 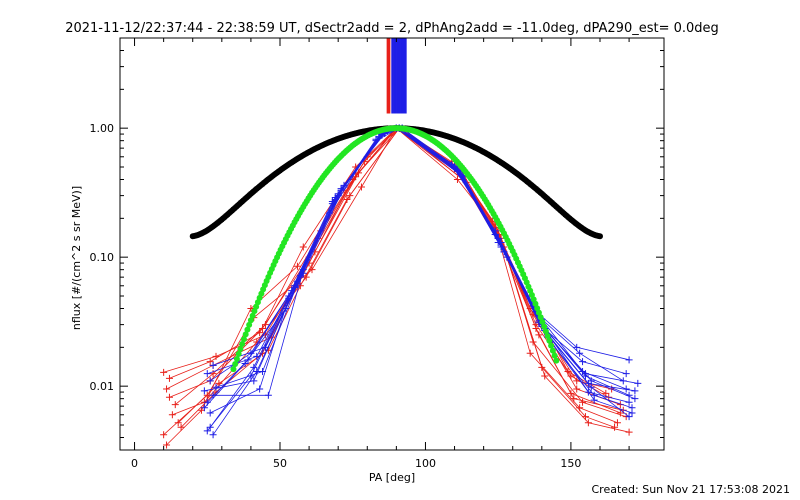 I want to click on x-tick-label: 0, so click(x=134, y=463).